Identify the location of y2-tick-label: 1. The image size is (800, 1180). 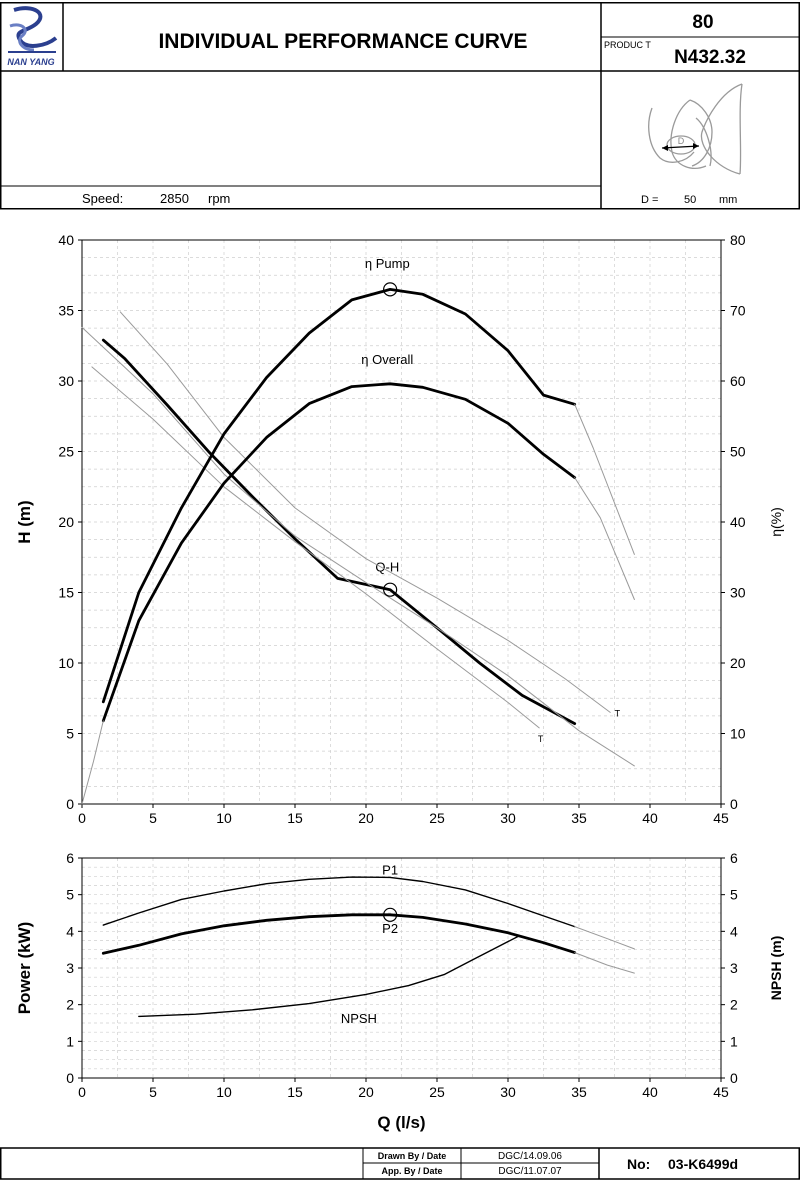
(734, 1041).